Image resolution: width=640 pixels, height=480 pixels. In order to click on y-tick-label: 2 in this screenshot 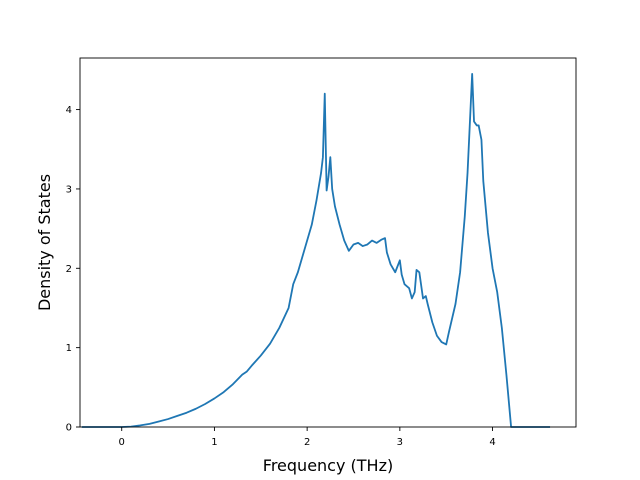, I will do `click(69, 269)`.